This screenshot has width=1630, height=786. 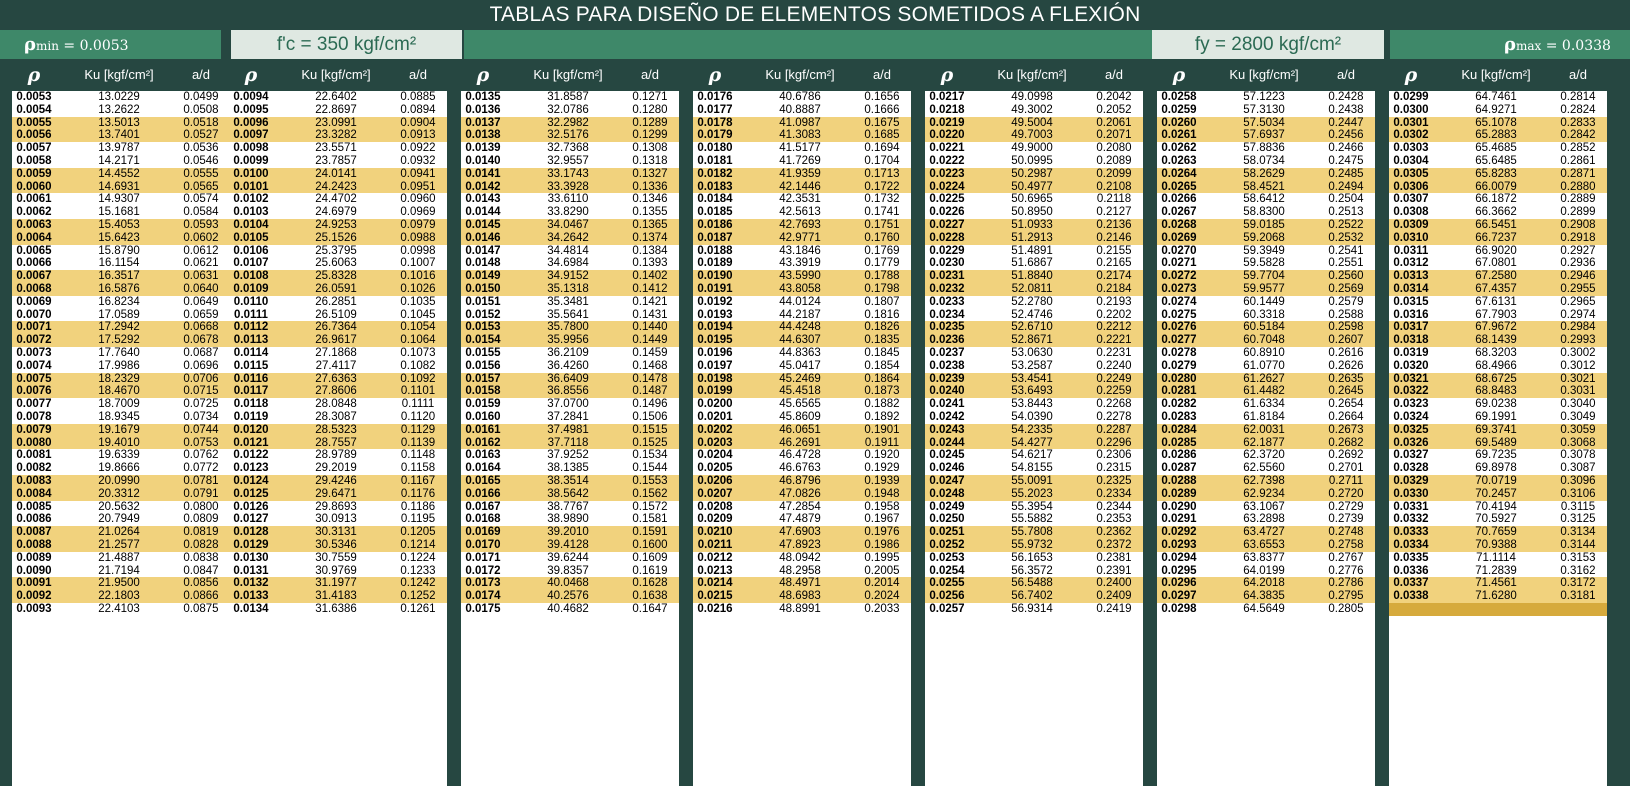 I want to click on table-row: 0.0232 52.0811 0.2184, so click(x=1034, y=289).